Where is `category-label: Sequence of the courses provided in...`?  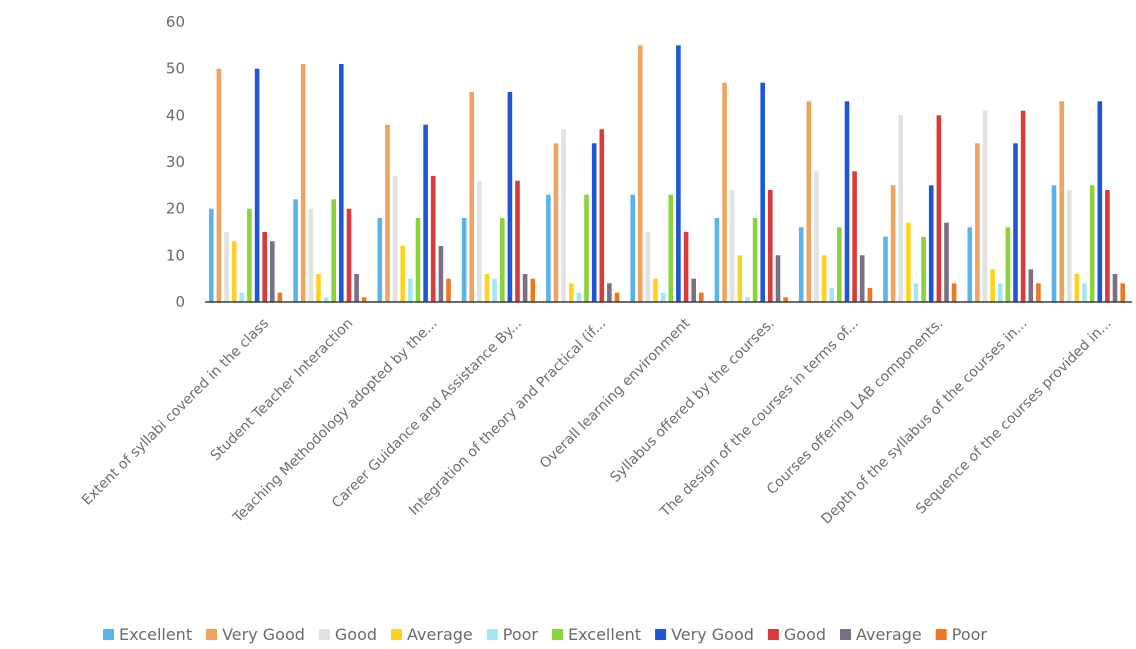
category-label: Sequence of the courses provided in... is located at coordinates (1014, 417).